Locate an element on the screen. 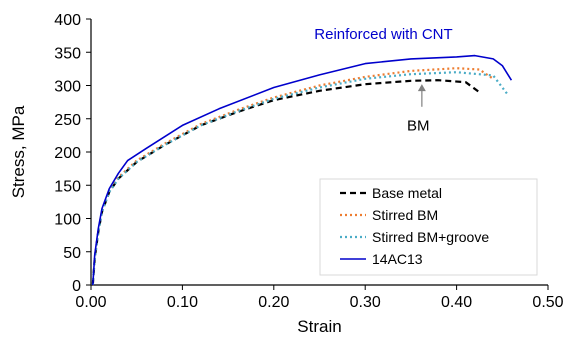 This screenshot has height=338, width=578. y-axis-title: Stress, MPa is located at coordinates (18, 151).